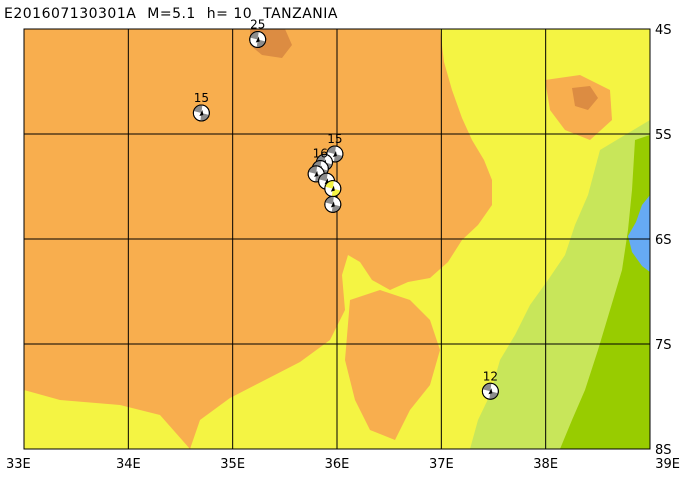  I want to click on coastal-plain, so click(605, 292).